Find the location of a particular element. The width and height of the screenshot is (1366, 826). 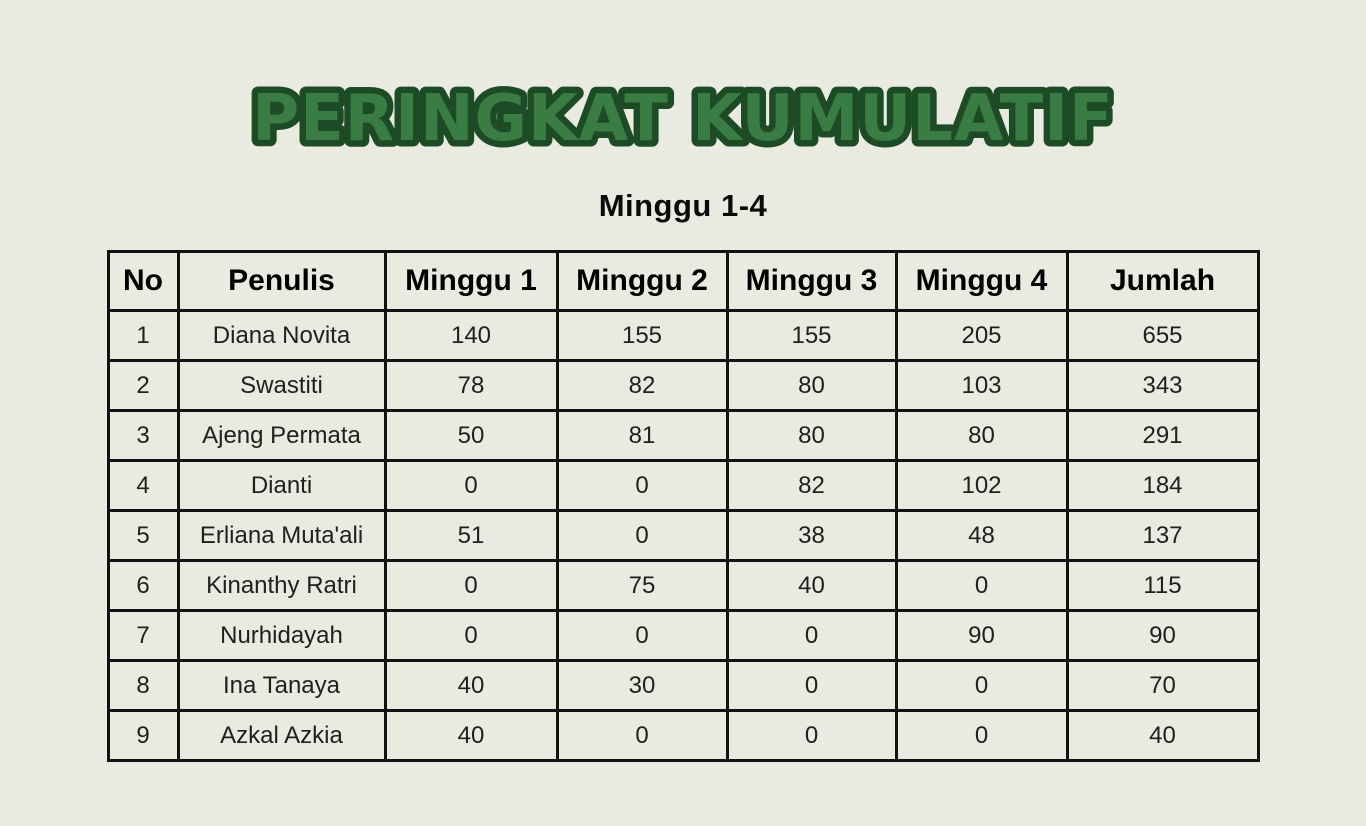

row-number: 2 is located at coordinates (143, 385).